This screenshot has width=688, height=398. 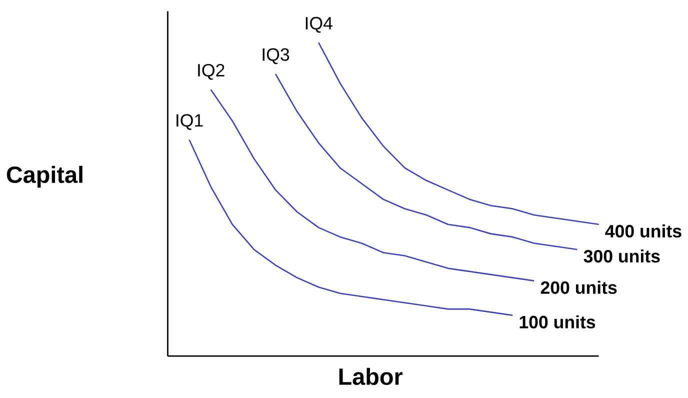 I want to click on annotation: 300 units, so click(x=622, y=255).